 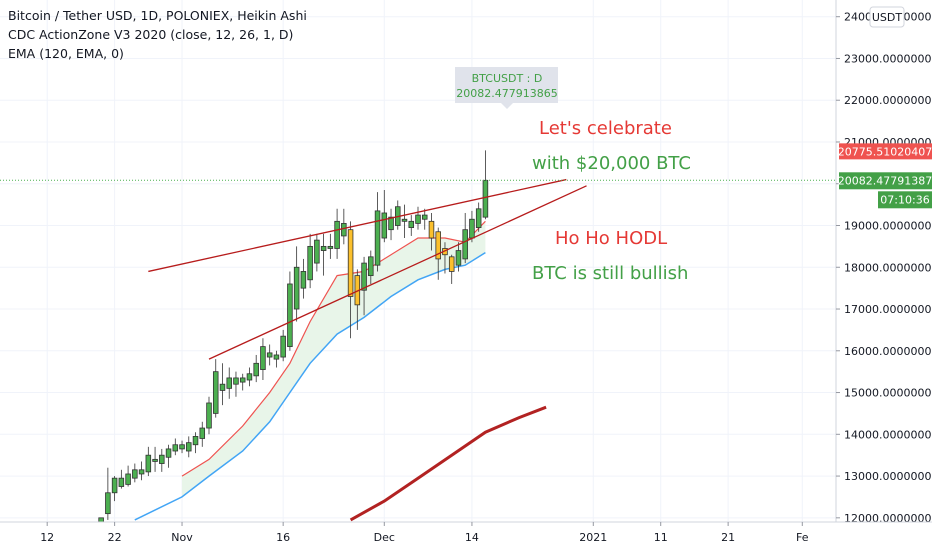 What do you see at coordinates (885, 181) in the screenshot?
I see `current-price-tag: 20082.47791387` at bounding box center [885, 181].